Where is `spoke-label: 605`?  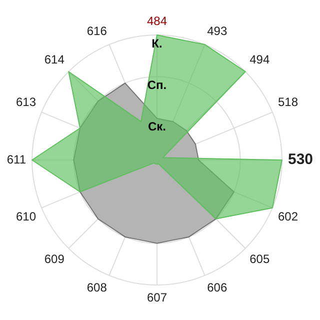 spoke-label: 605 is located at coordinates (260, 259).